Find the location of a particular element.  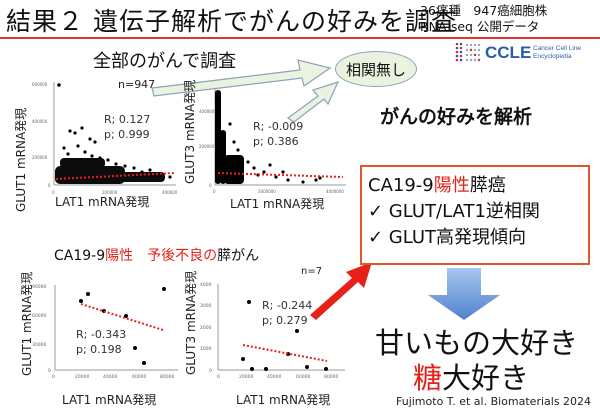

arrow-right-icon is located at coordinates (241, 78).